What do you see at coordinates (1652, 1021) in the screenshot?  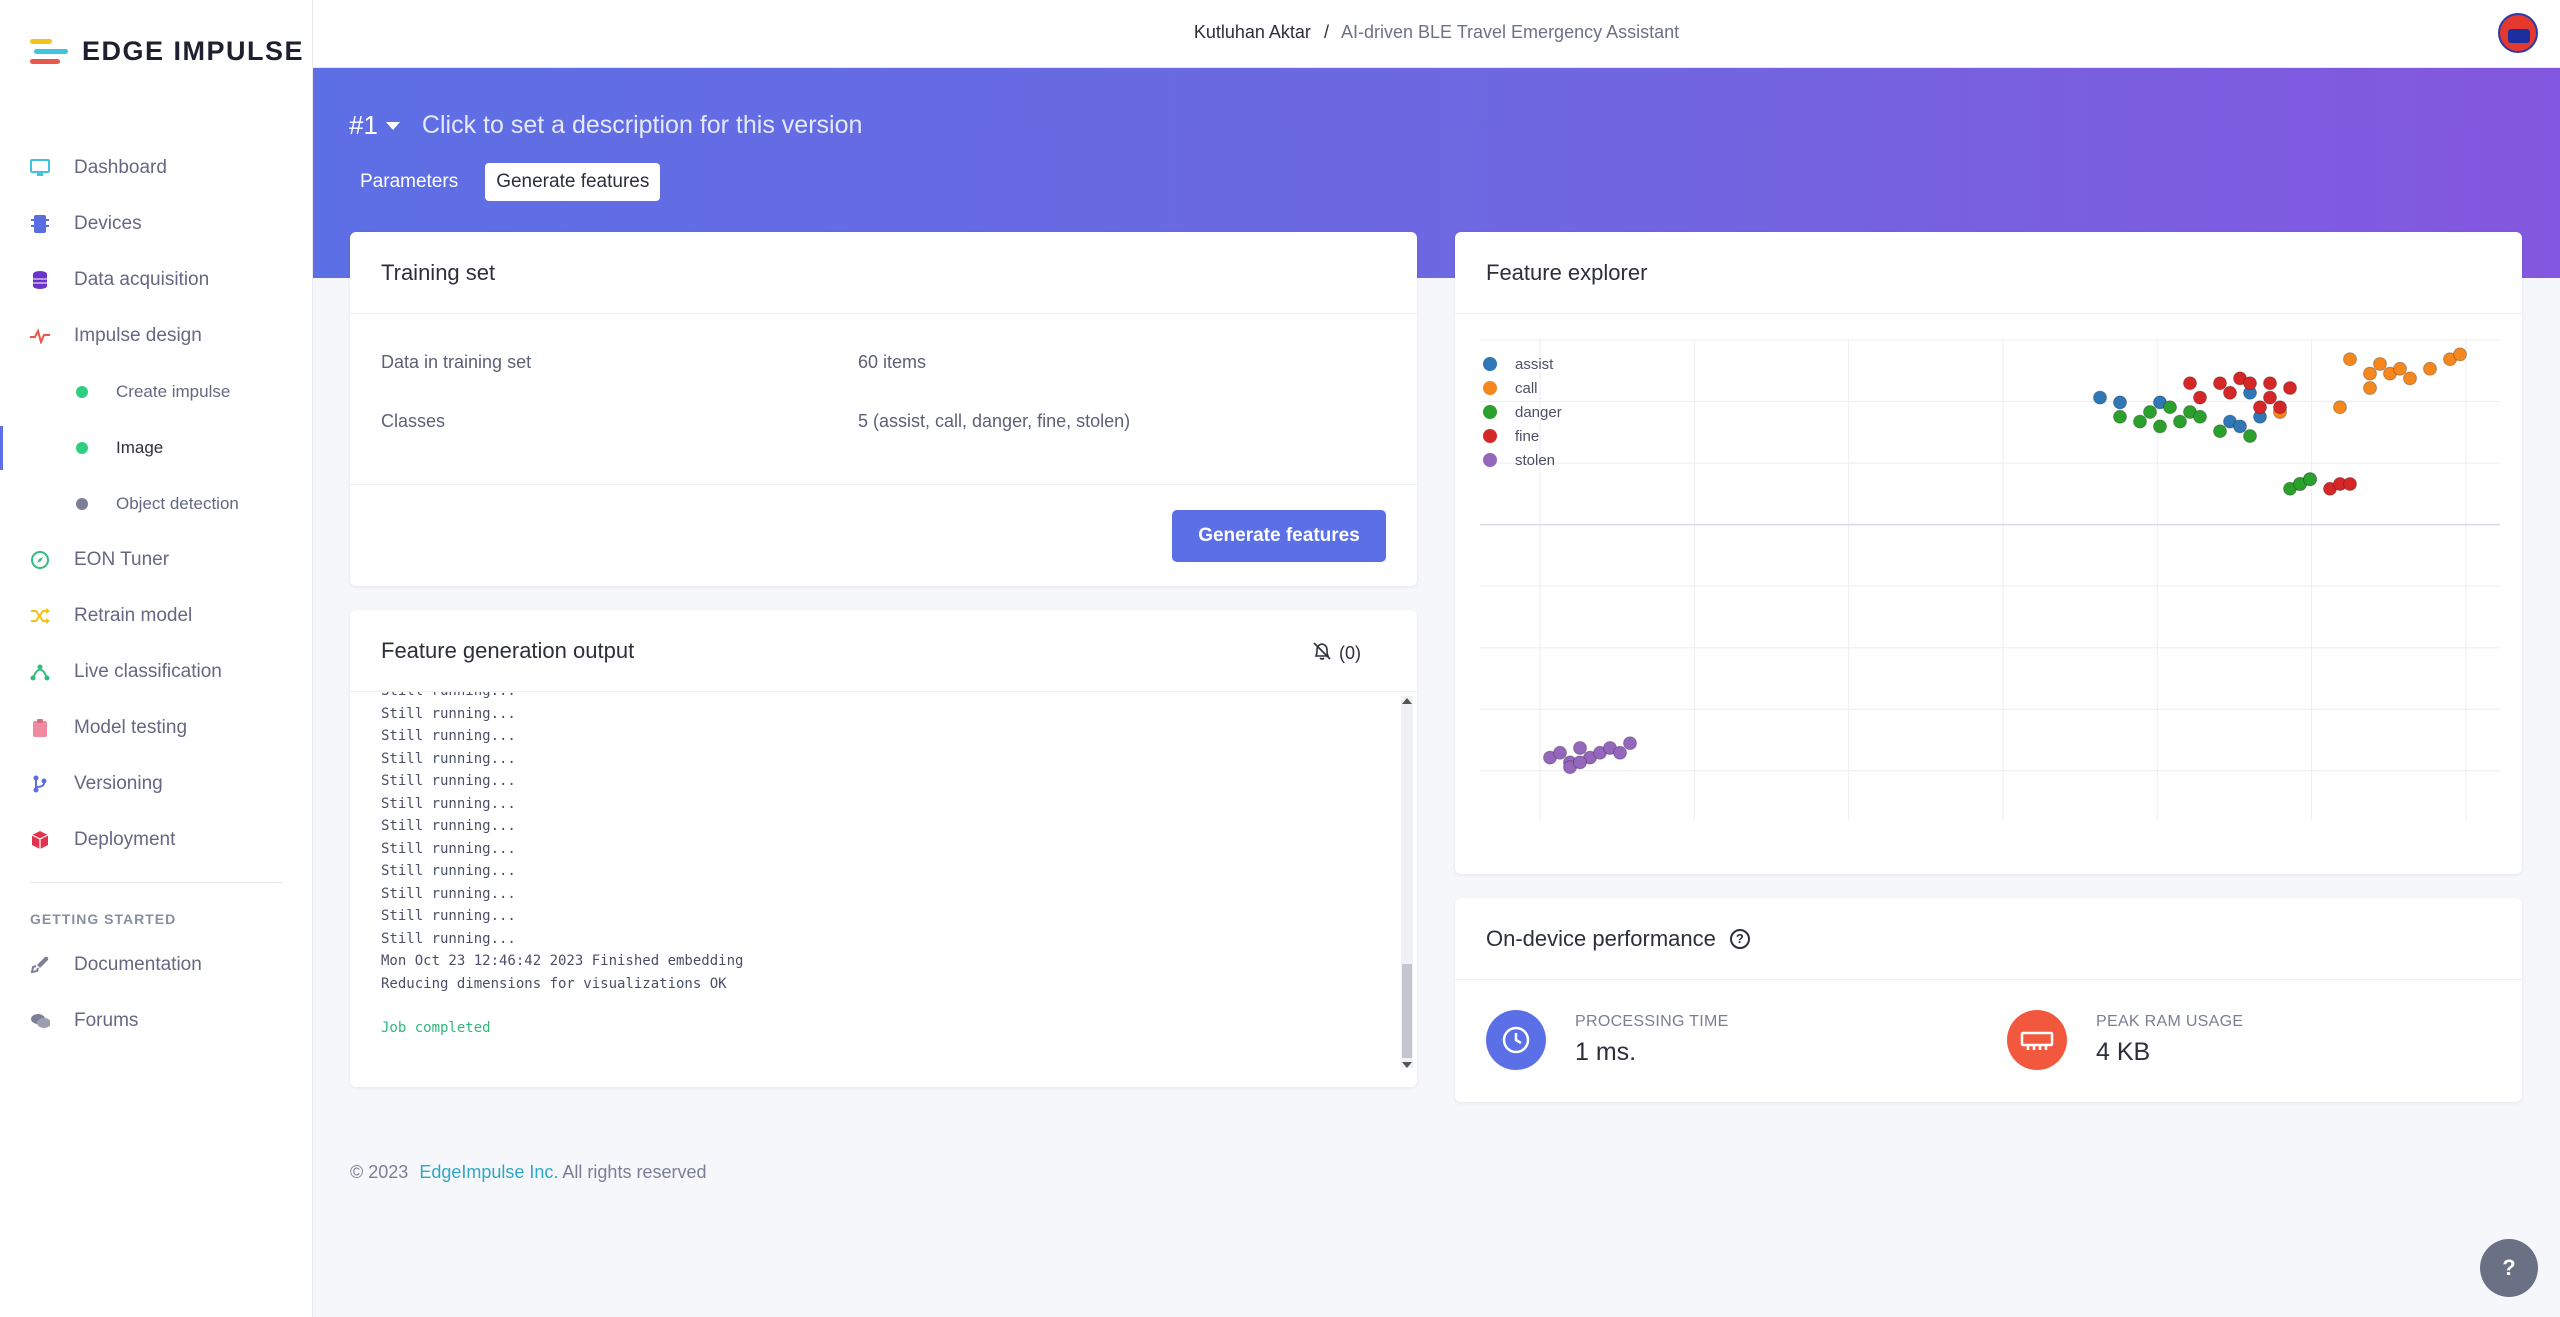 I see `processing-time-label: PROCESSING TIME` at bounding box center [1652, 1021].